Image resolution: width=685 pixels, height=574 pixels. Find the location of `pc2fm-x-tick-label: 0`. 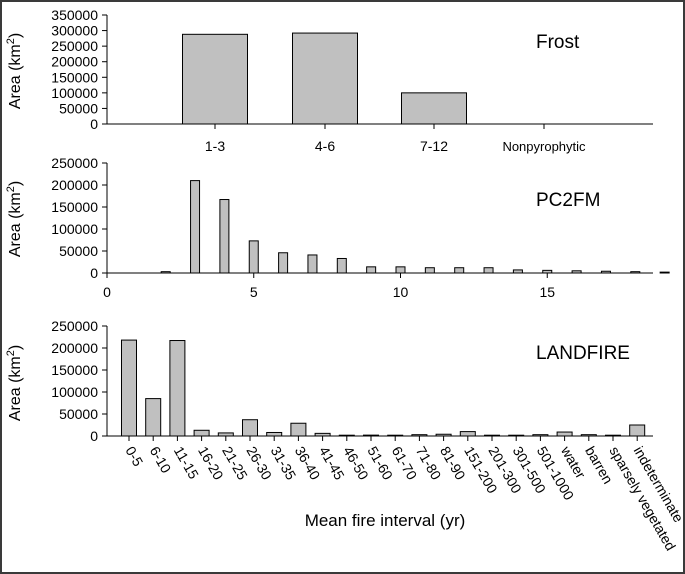

pc2fm-x-tick-label: 0 is located at coordinates (107, 292).